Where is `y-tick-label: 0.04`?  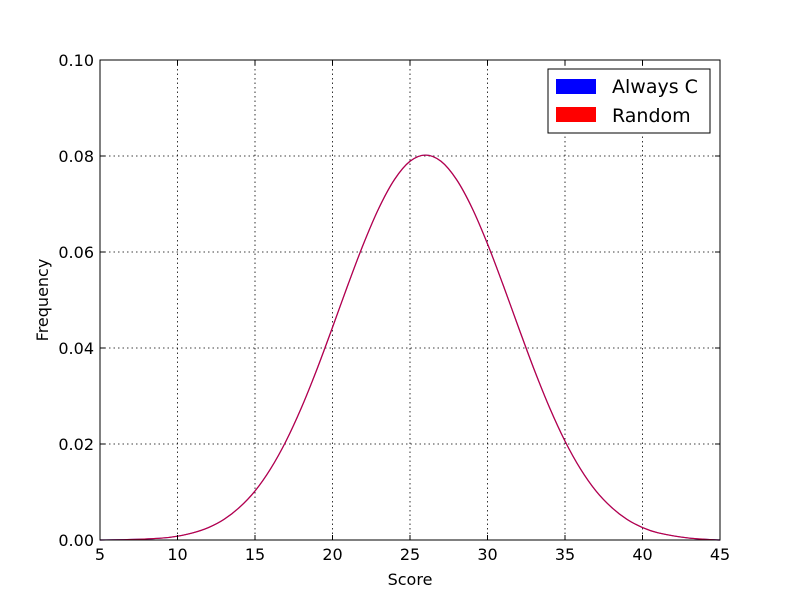 y-tick-label: 0.04 is located at coordinates (76, 348).